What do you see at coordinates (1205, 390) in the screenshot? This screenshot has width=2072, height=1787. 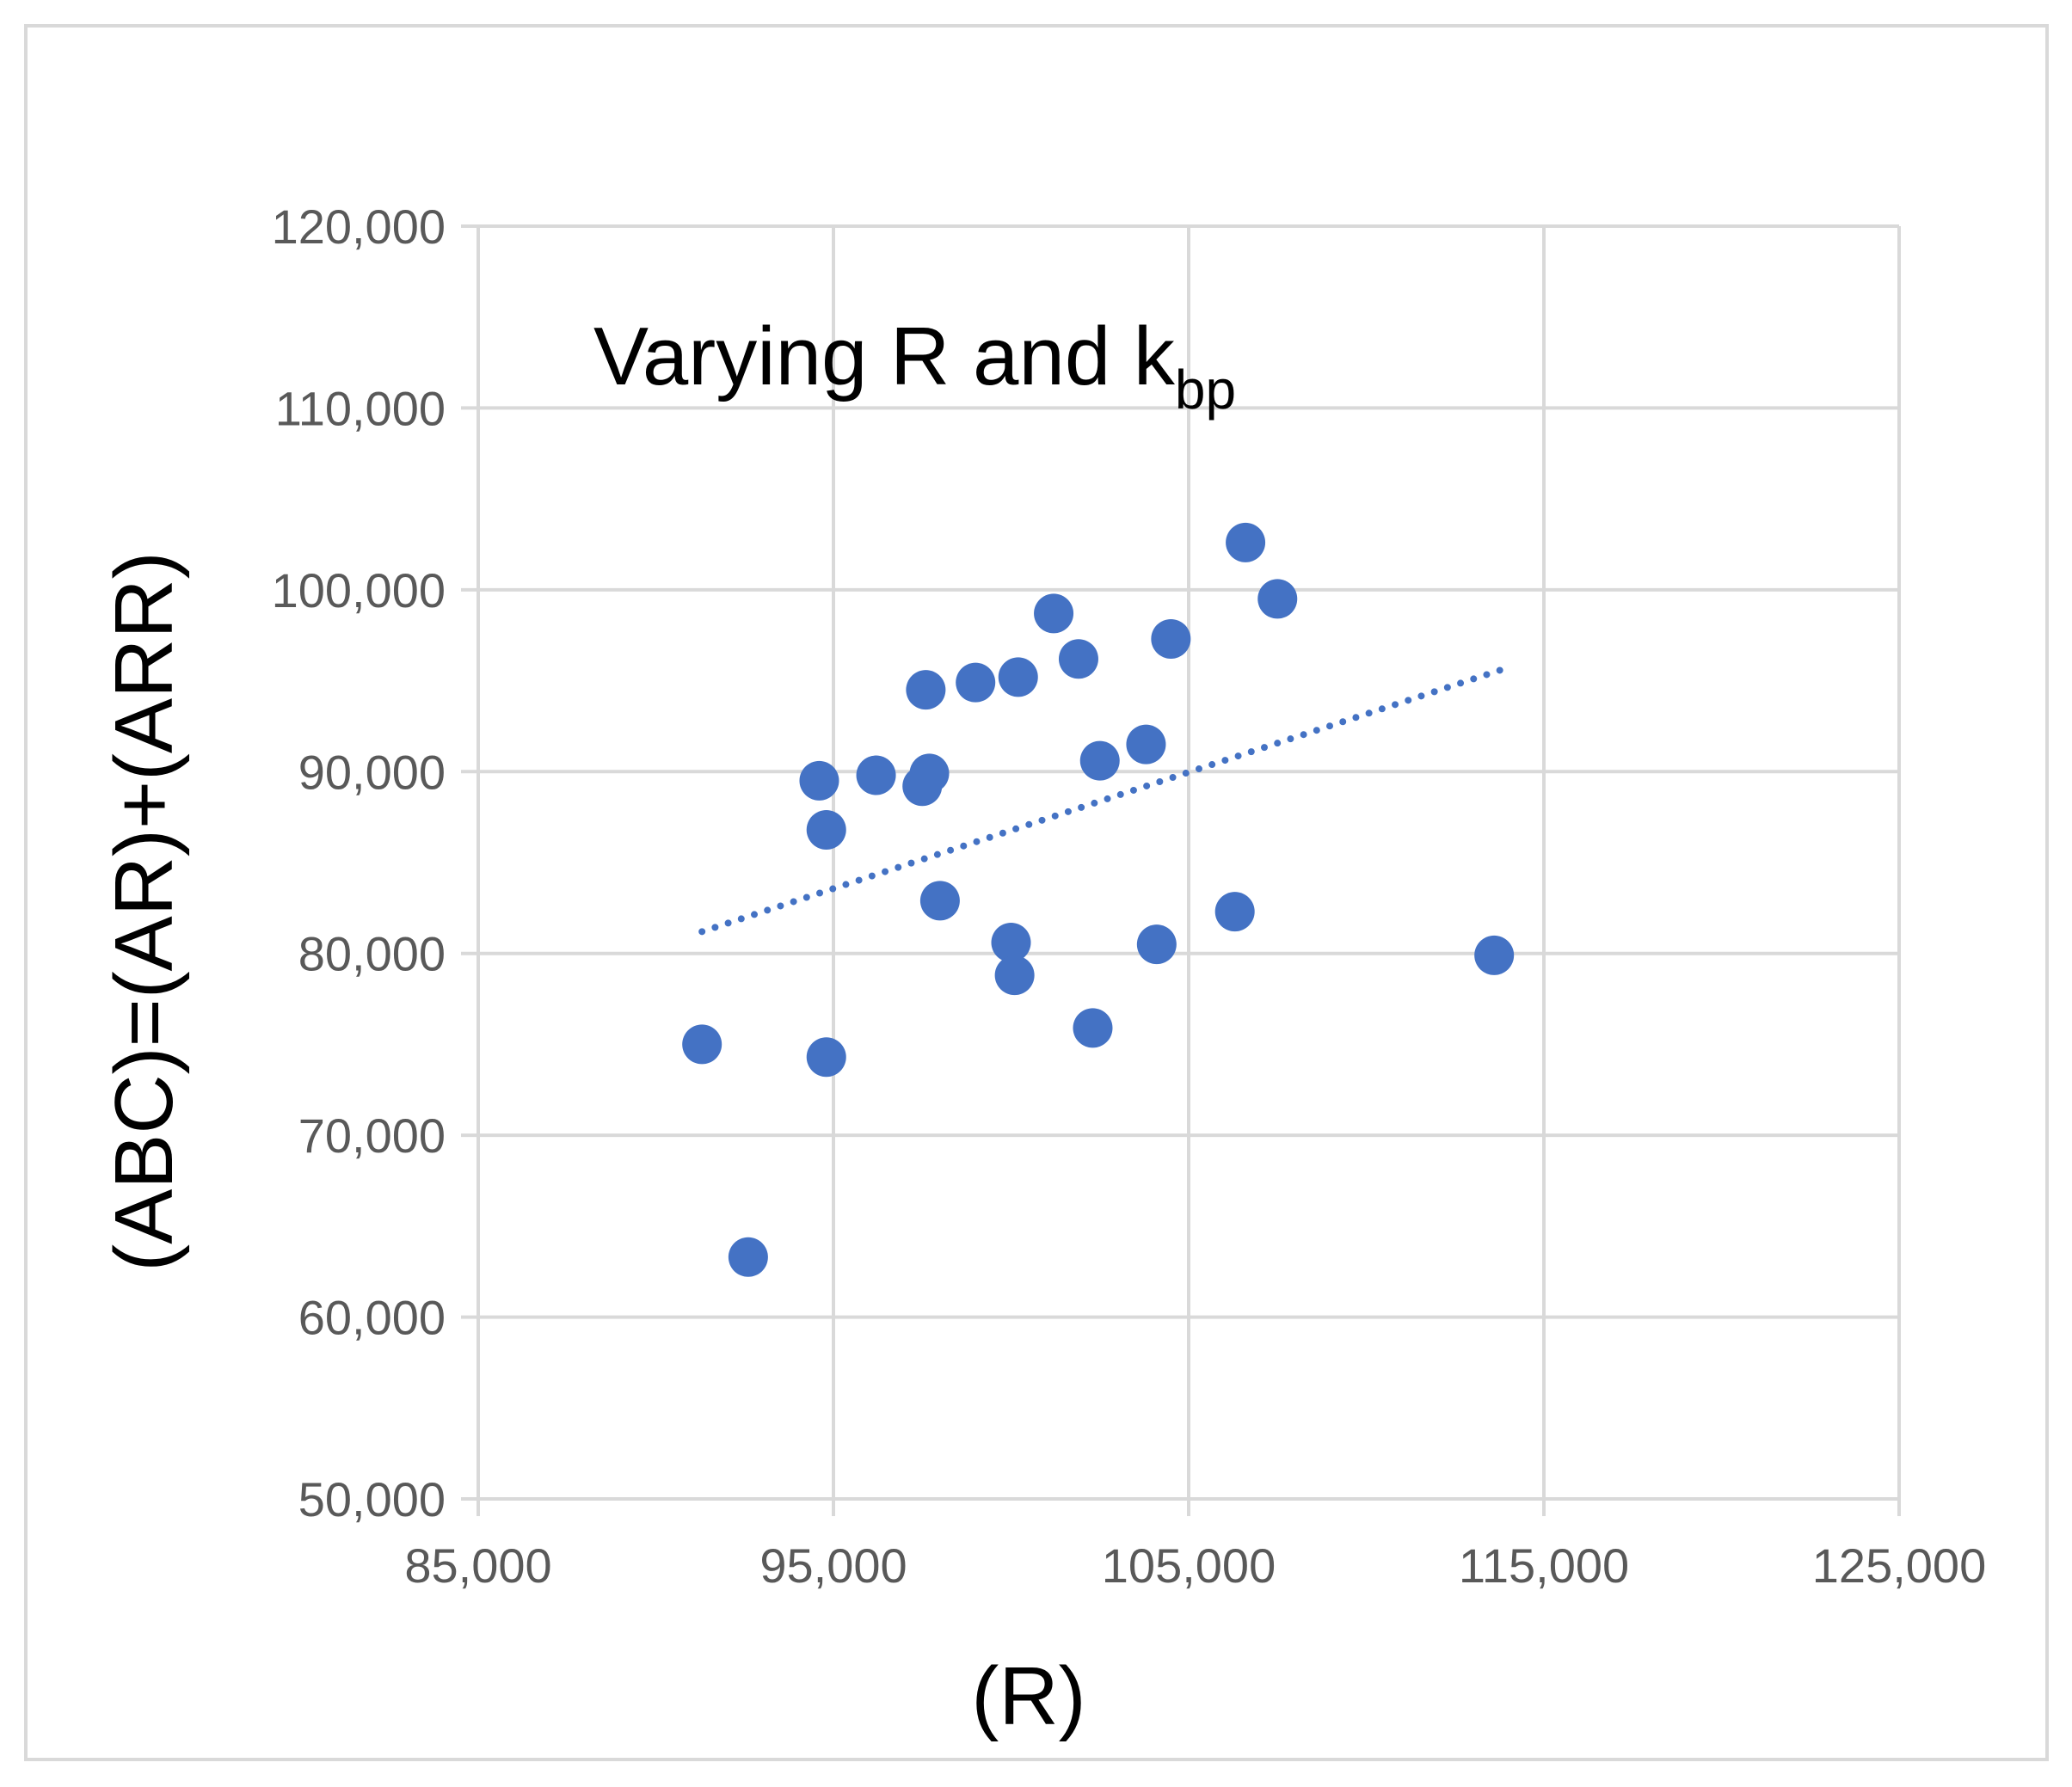 I see `chart-title-subscript: bp` at bounding box center [1205, 390].